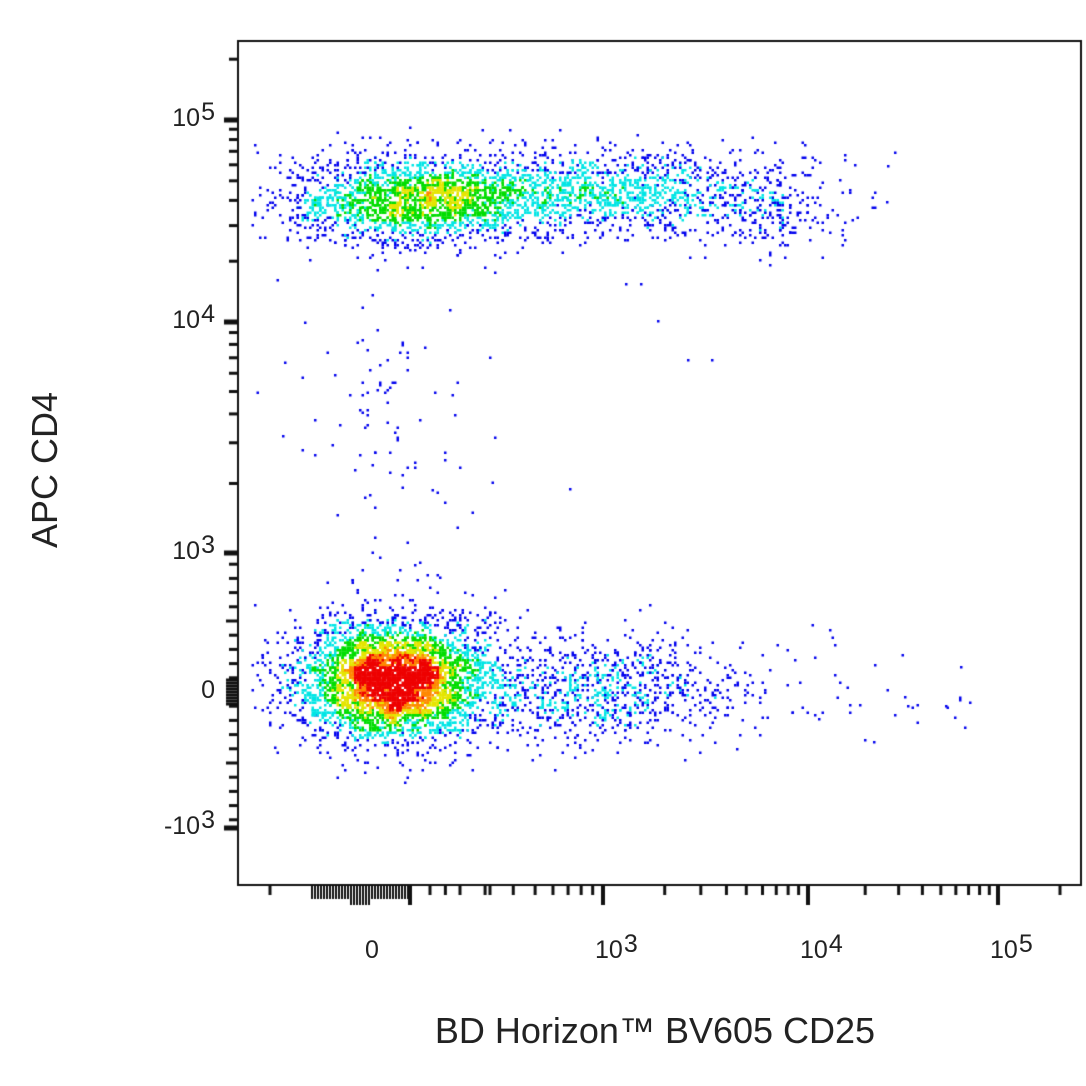 The width and height of the screenshot is (1086, 1086). Describe the element at coordinates (193, 548) in the screenshot. I see `y-tick-label: 10³` at that location.